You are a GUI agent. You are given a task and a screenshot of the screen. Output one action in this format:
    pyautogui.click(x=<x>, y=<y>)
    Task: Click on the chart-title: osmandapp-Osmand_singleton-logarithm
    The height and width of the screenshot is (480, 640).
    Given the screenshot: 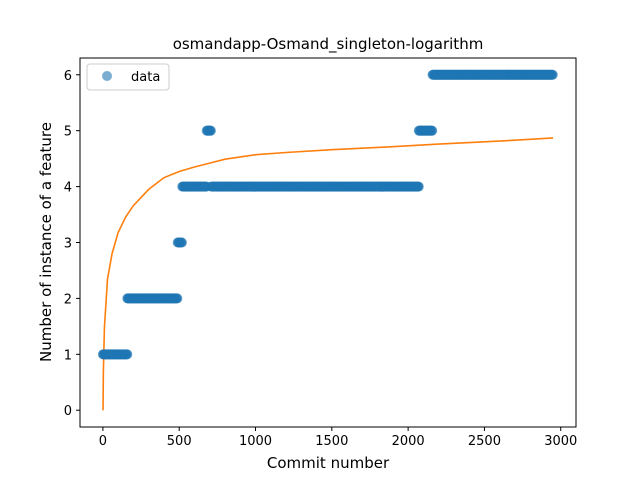 What is the action you would take?
    pyautogui.click(x=328, y=44)
    